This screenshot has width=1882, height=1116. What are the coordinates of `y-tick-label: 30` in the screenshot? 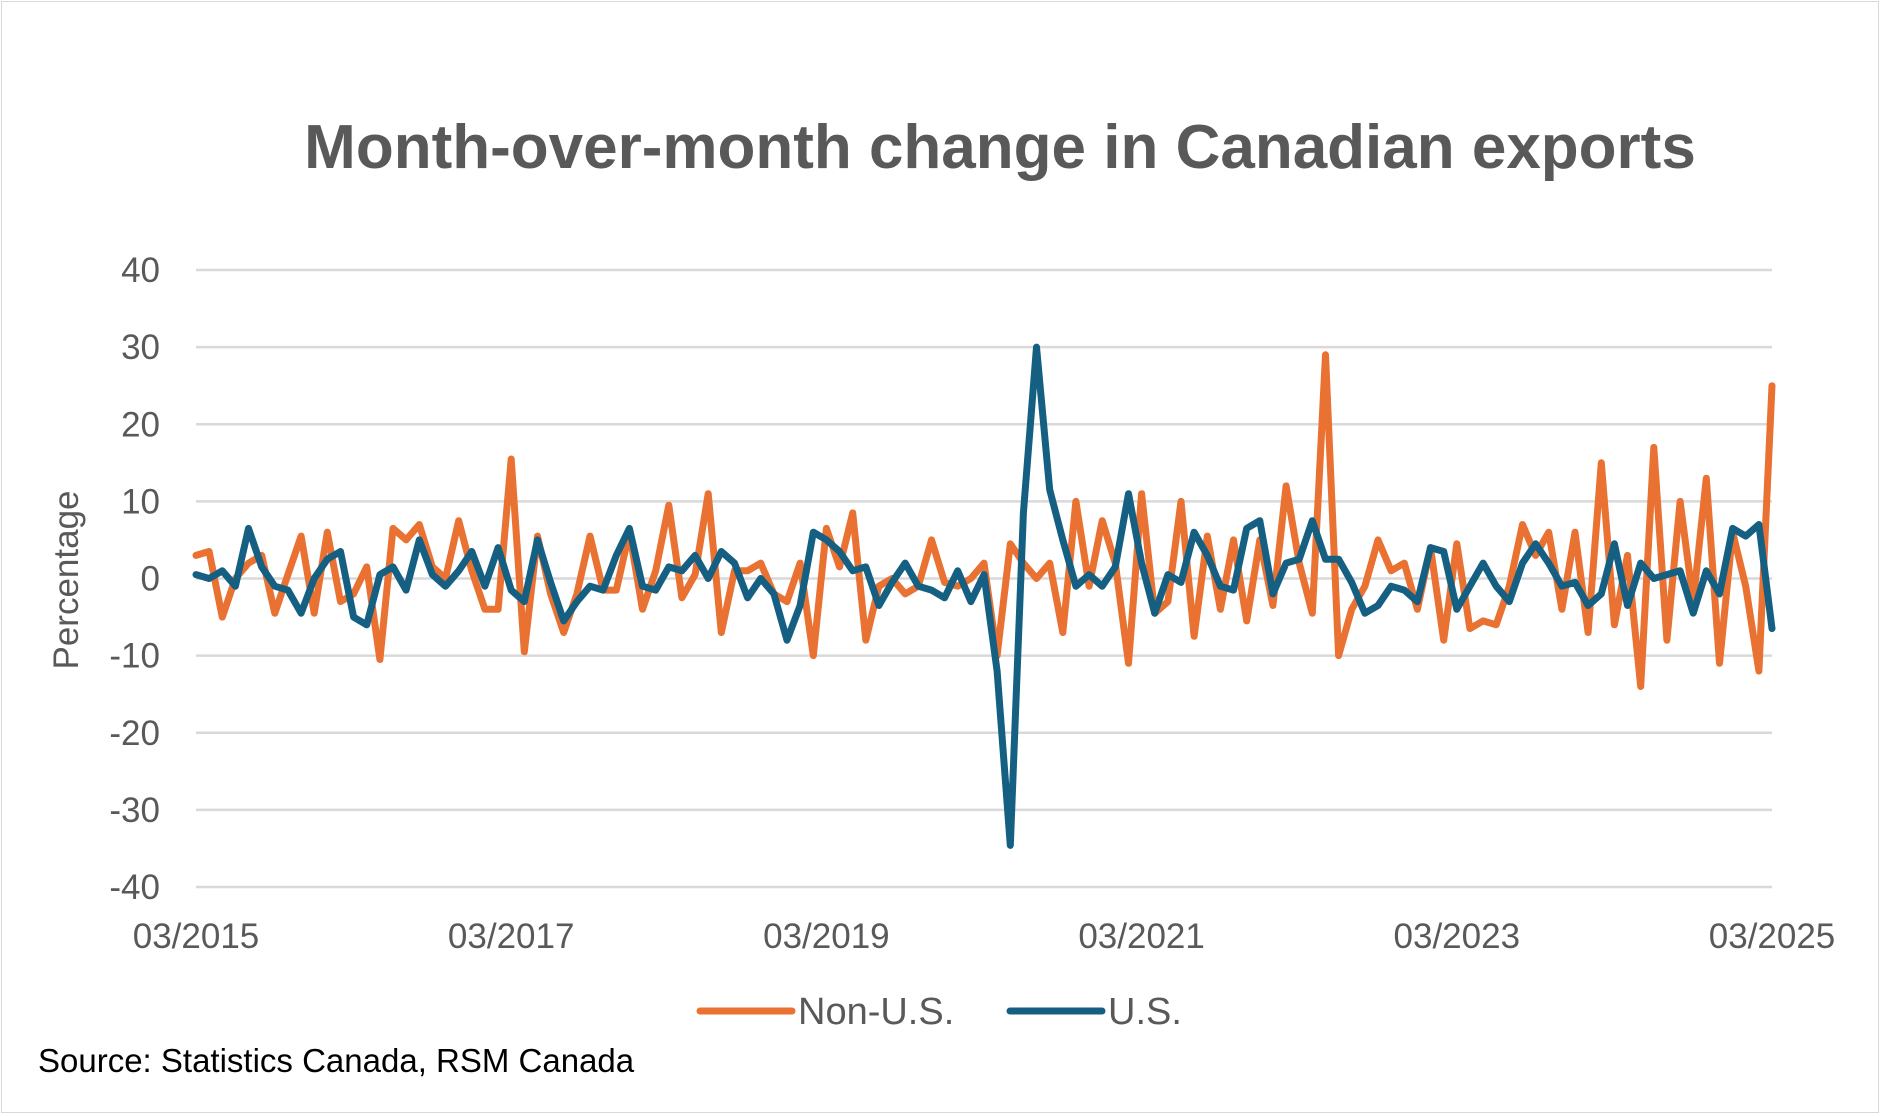 It's located at (140, 347).